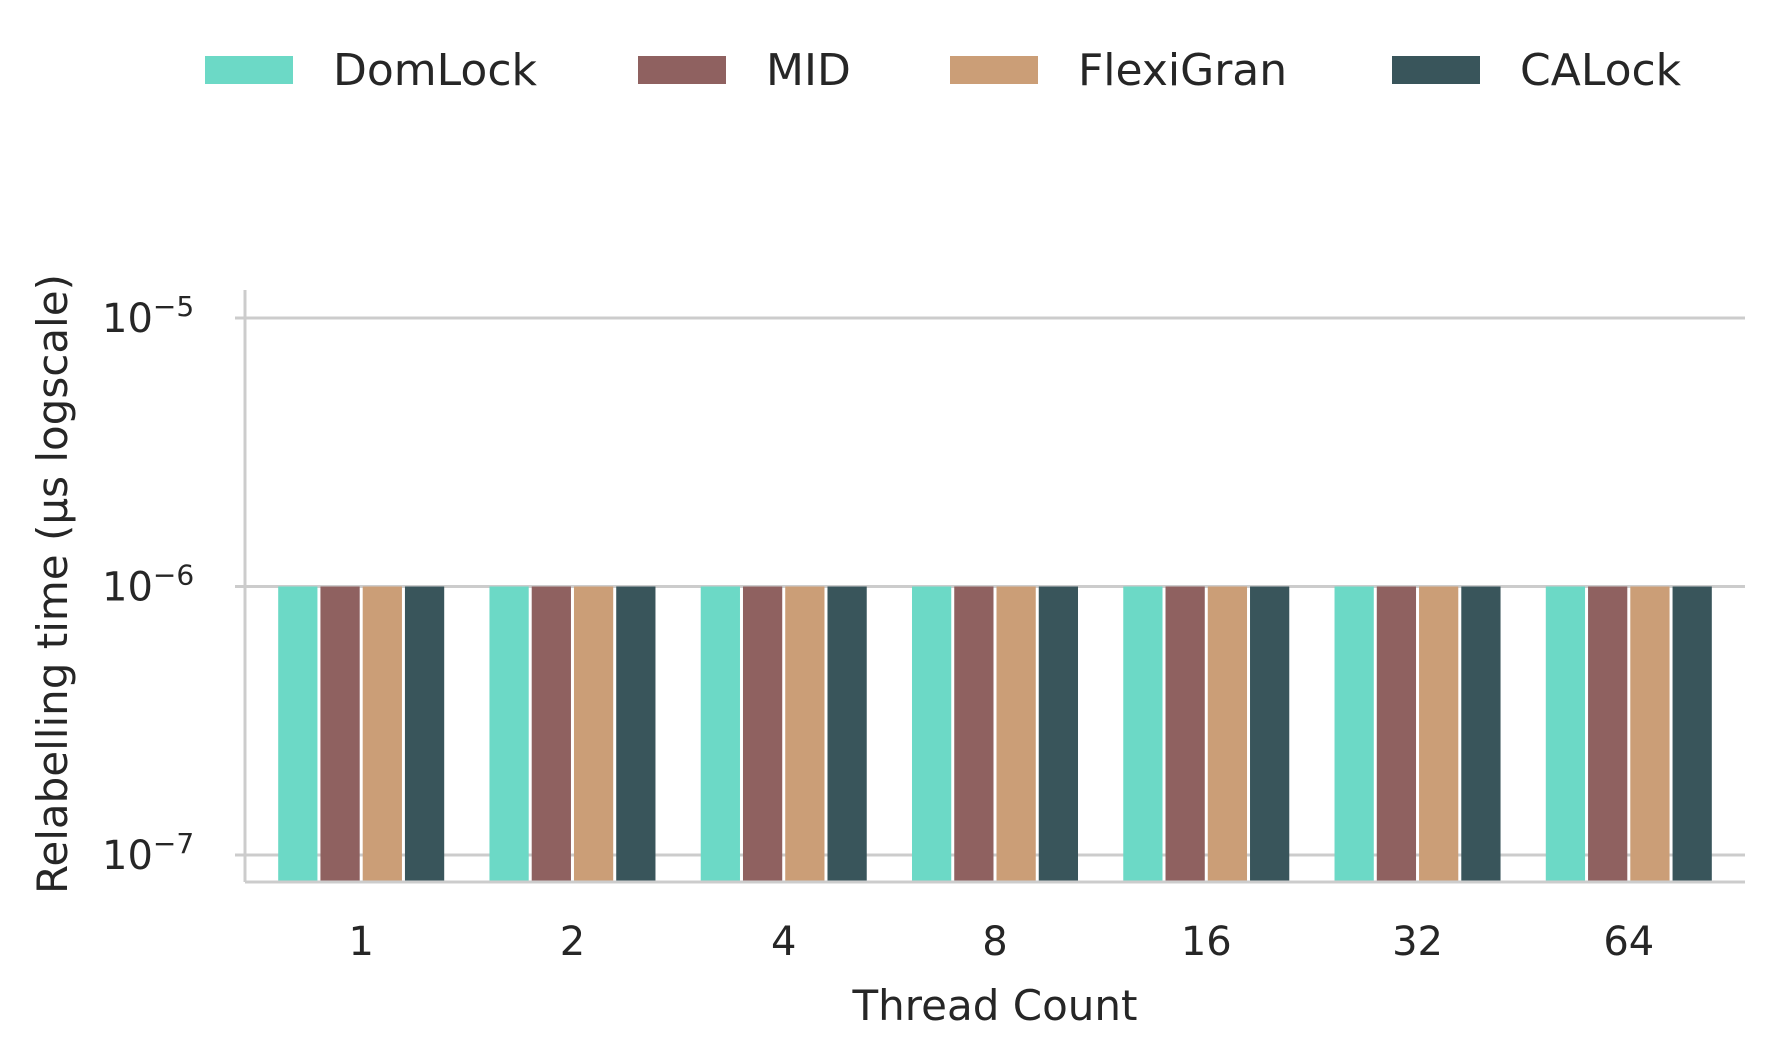 The image size is (1765, 1057). What do you see at coordinates (435, 70) in the screenshot?
I see `legend-label: DomLock` at bounding box center [435, 70].